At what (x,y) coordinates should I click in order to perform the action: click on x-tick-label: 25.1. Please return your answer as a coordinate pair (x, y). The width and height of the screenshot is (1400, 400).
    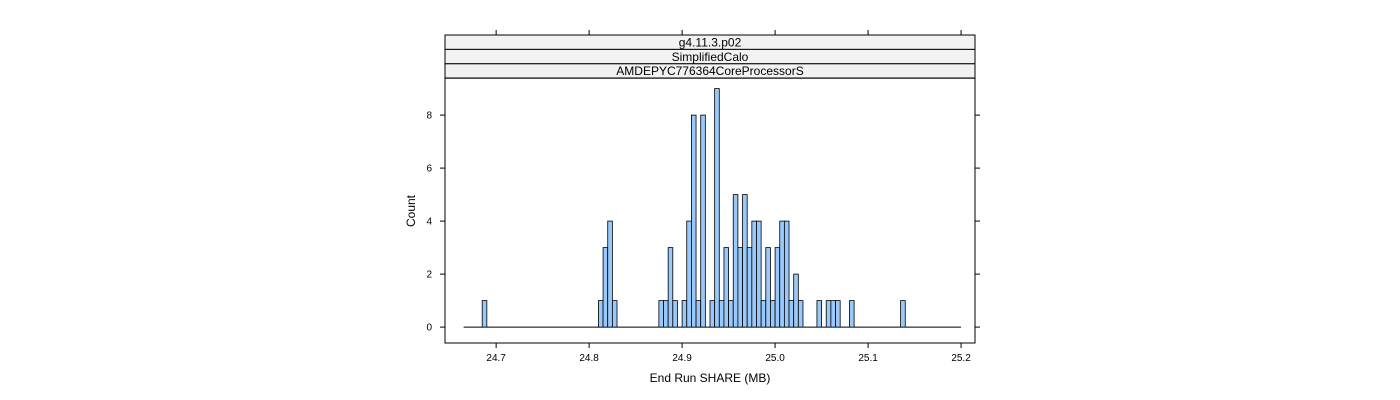
    Looking at the image, I should click on (868, 358).